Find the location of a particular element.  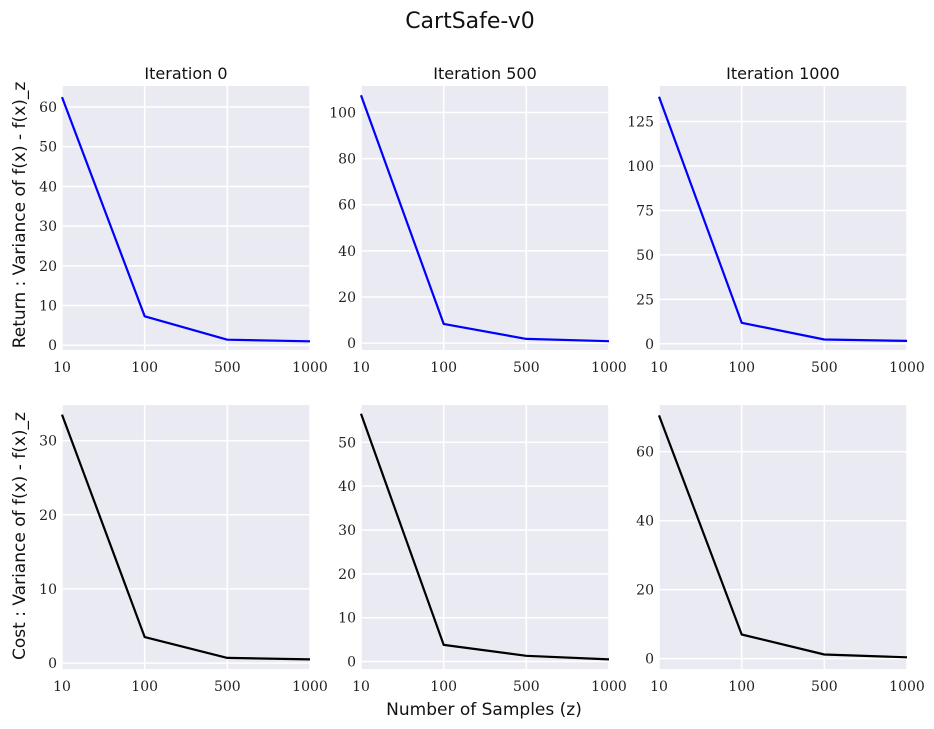

subplot-4: 0 10 20 30 40 50 10 100 500 1000 is located at coordinates (482, 550).